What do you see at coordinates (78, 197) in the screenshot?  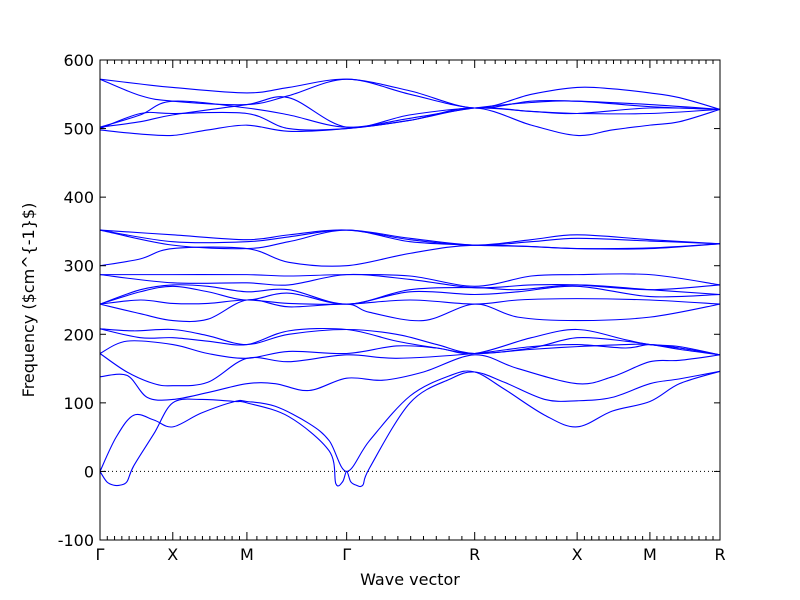 I see `y-tick-label: 400` at bounding box center [78, 197].